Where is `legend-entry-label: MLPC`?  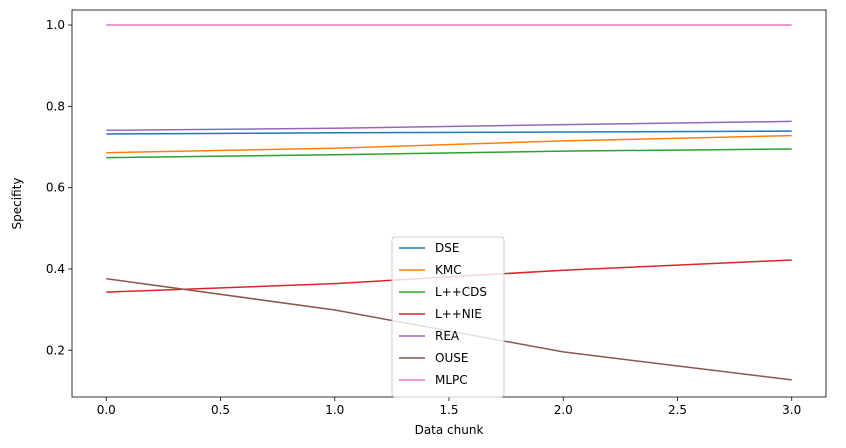
legend-entry-label: MLPC is located at coordinates (451, 380).